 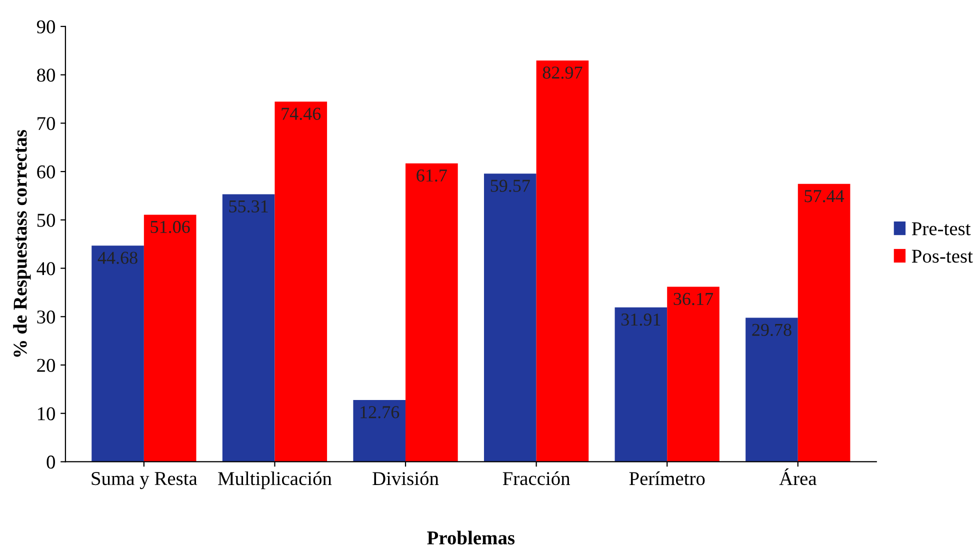 I want to click on legend-label: Pre-test, so click(x=941, y=229).